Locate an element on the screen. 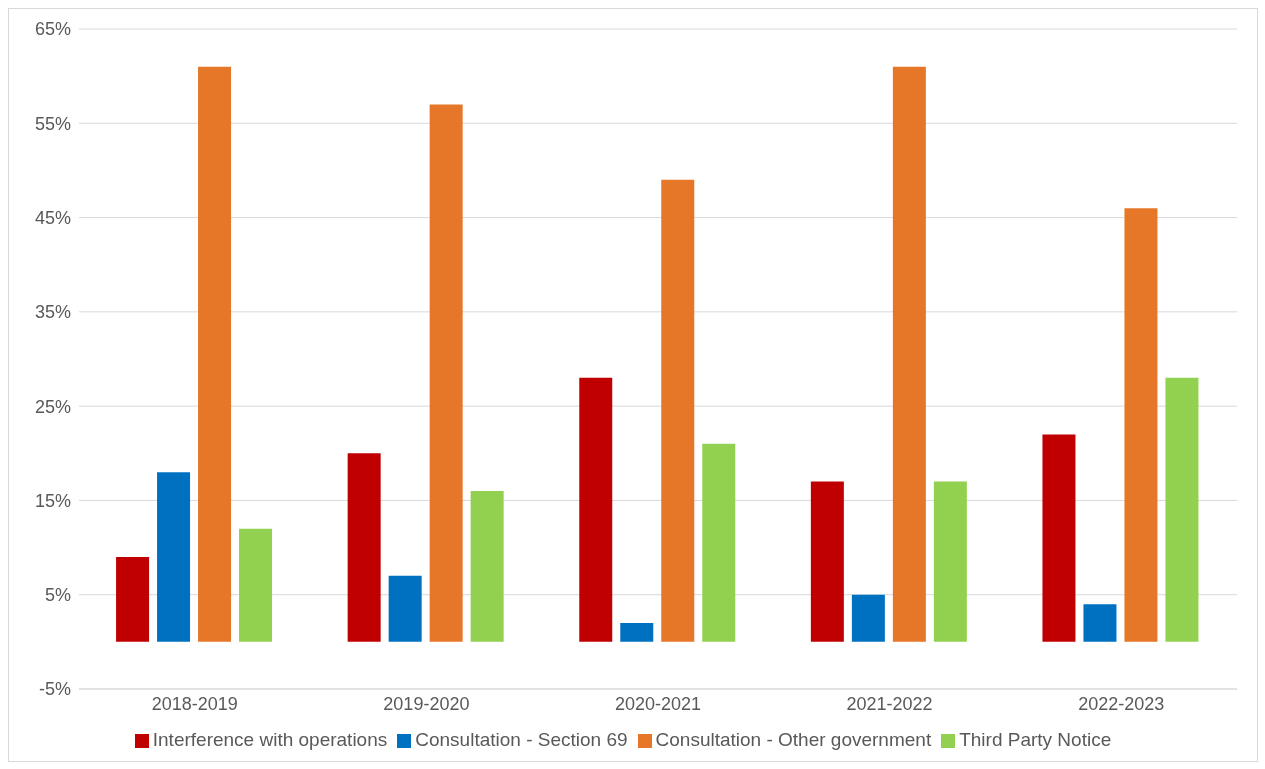 The height and width of the screenshot is (769, 1265). legend-label: Consultation - Section 69 is located at coordinates (521, 739).